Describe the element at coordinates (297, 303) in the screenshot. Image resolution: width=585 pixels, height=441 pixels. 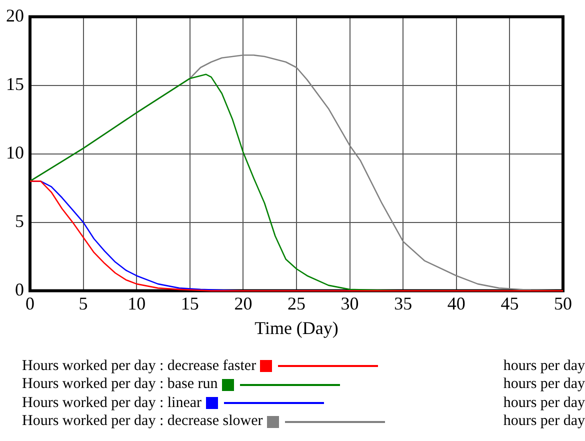
I see `x-tick-label: 25` at that location.